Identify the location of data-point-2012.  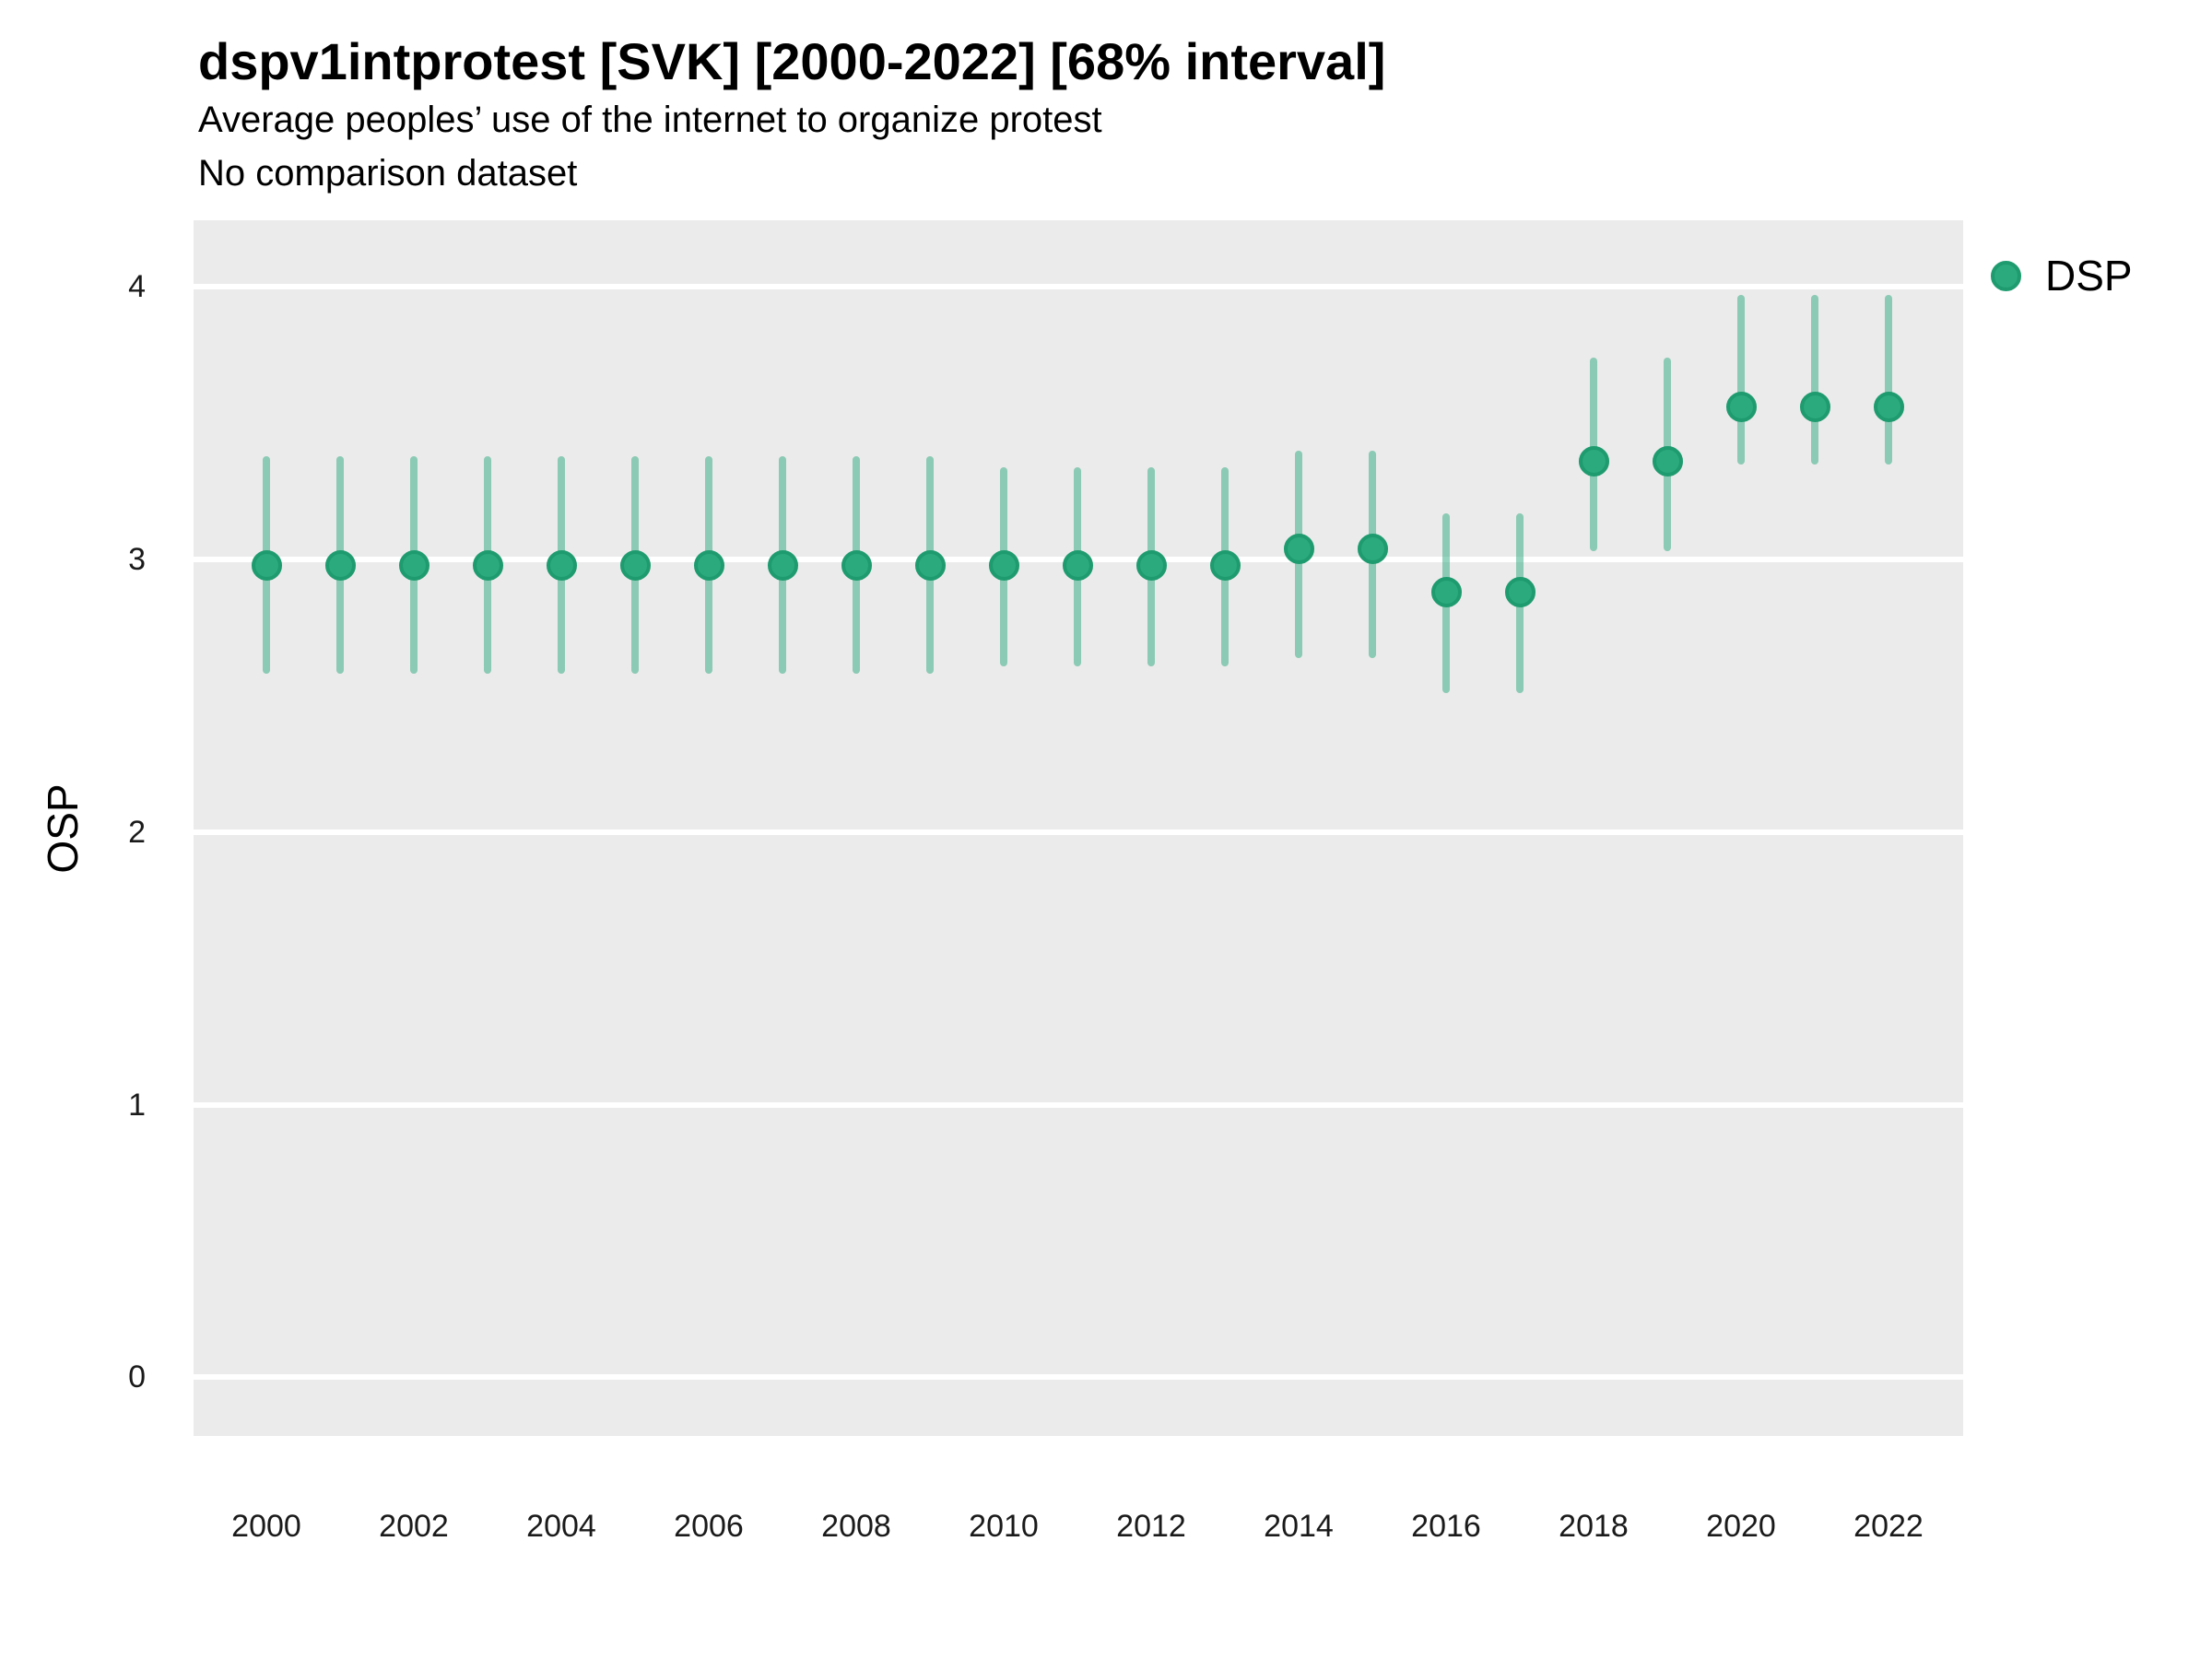
(1151, 565).